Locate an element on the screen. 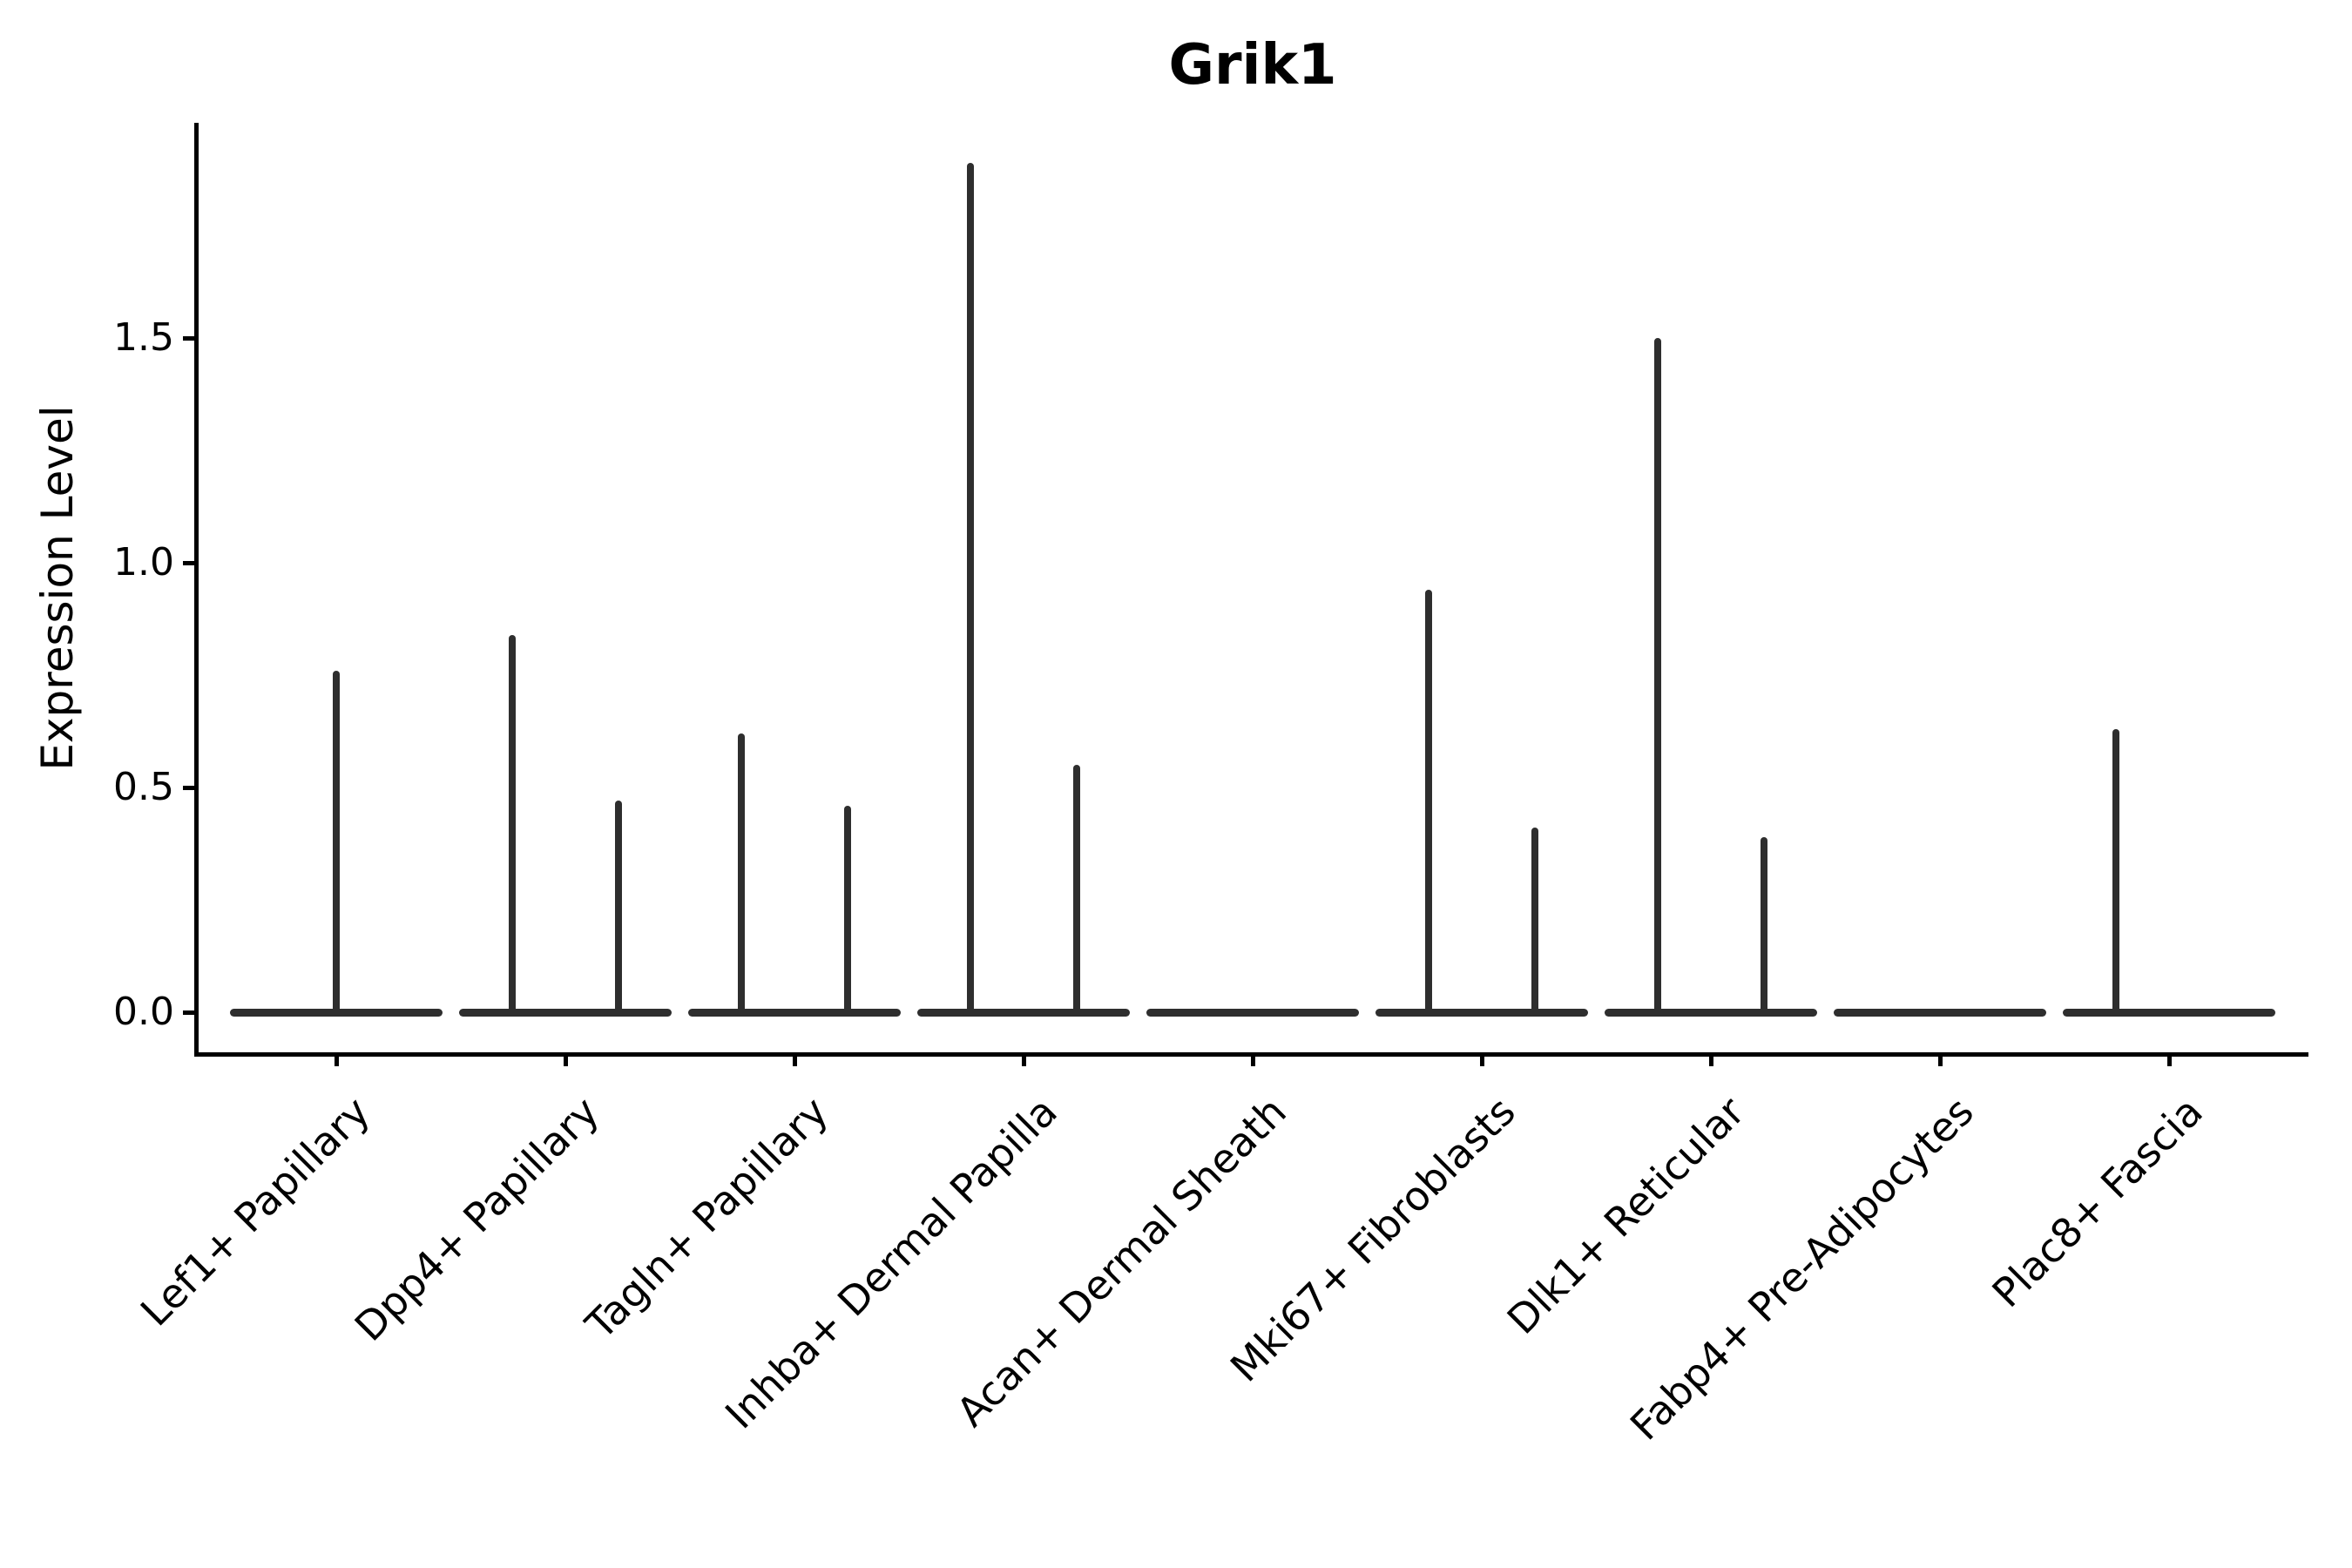 The image size is (2352, 1568). x-category-label: Dlk1+ Reticular is located at coordinates (1625, 1215).